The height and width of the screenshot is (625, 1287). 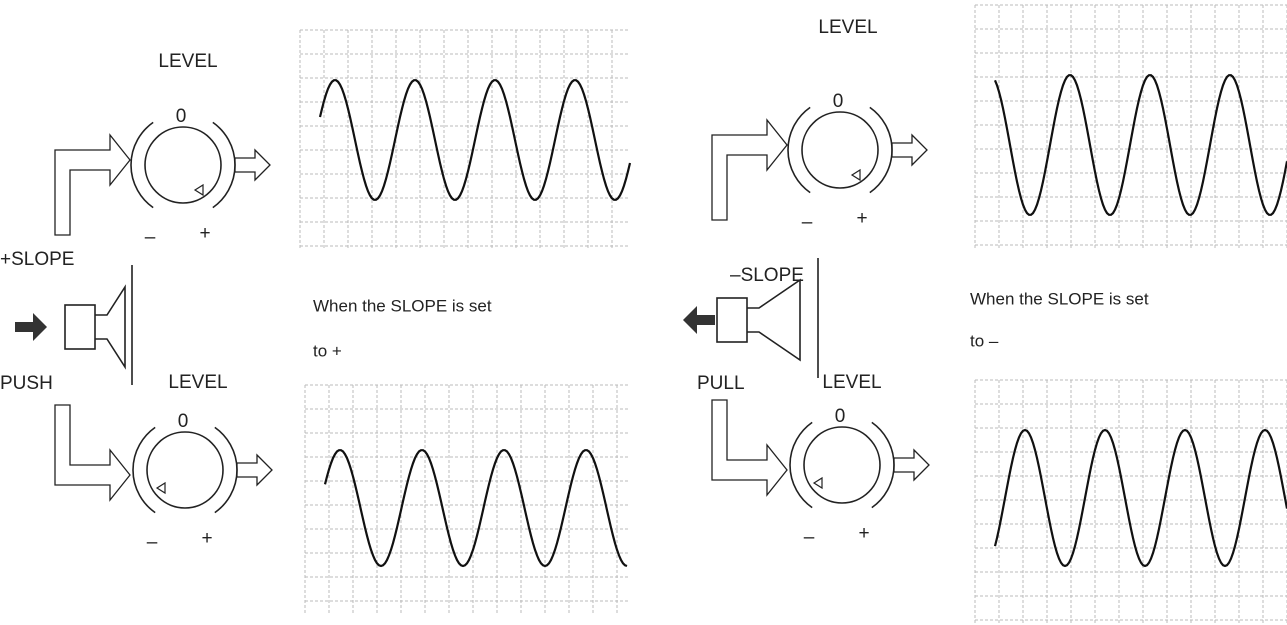 What do you see at coordinates (767, 275) in the screenshot?
I see `slope-label: –SLOPE` at bounding box center [767, 275].